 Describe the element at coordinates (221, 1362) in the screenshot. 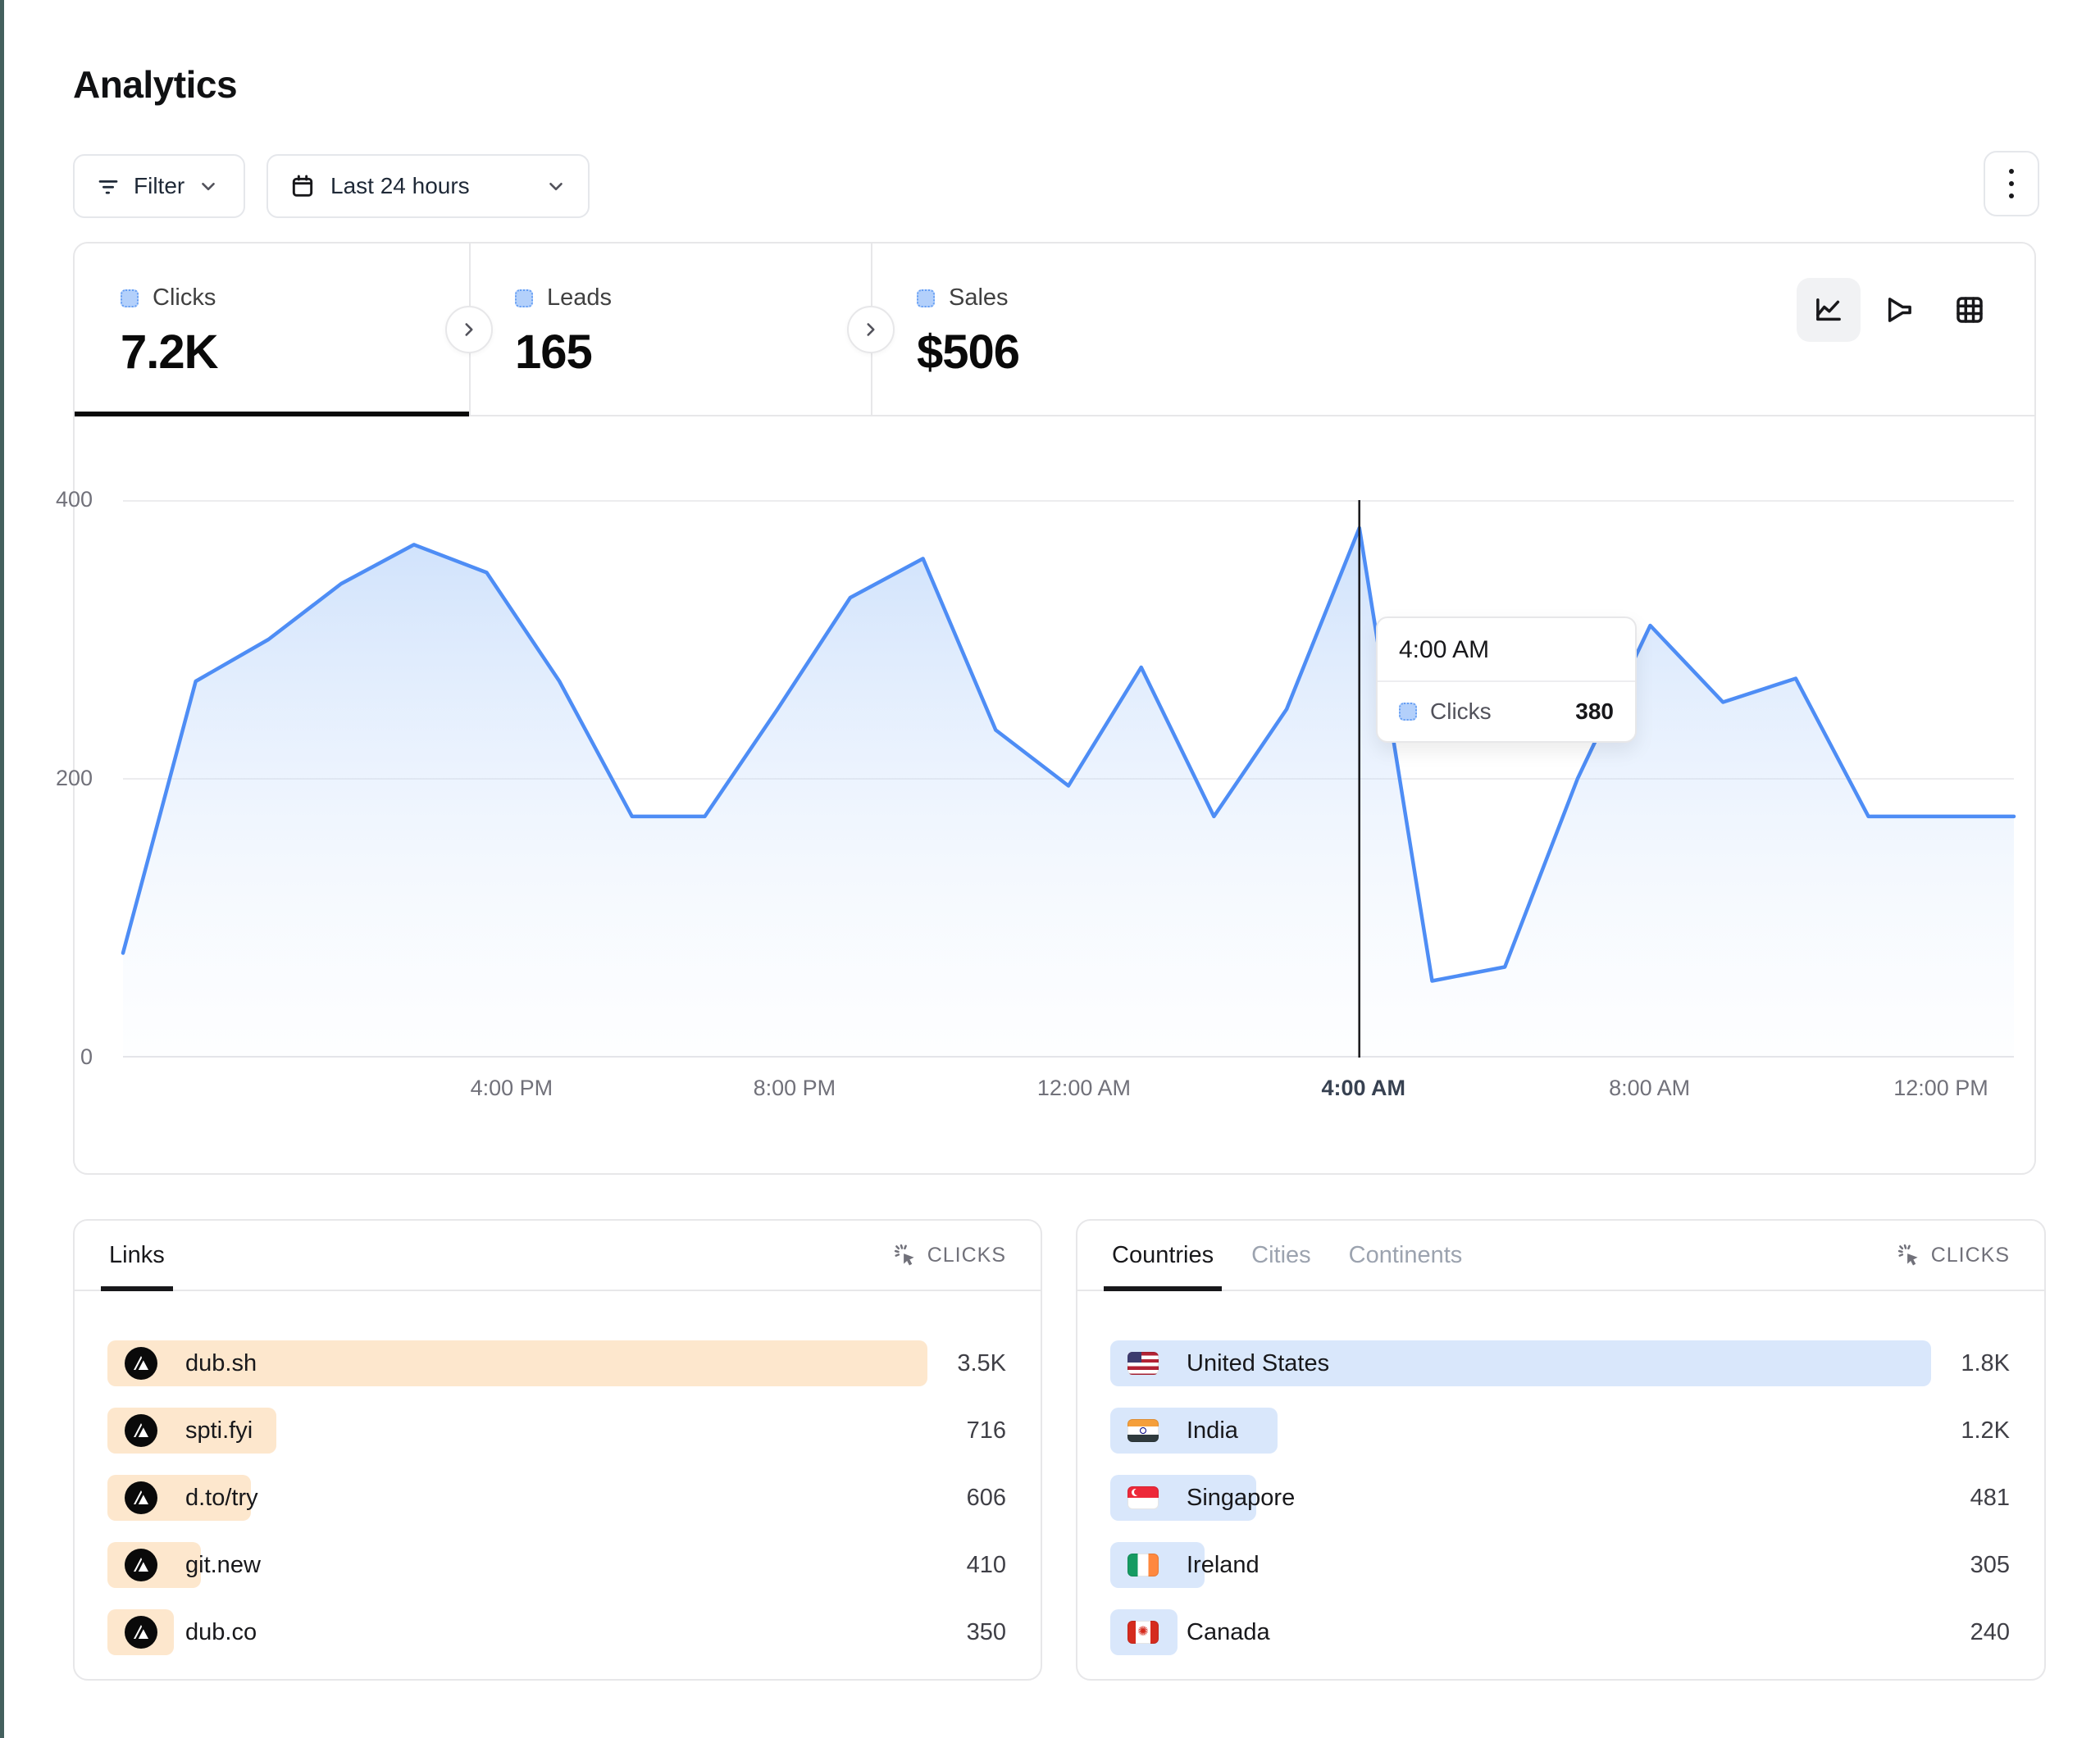

I see `link-label: dub.sh` at that location.